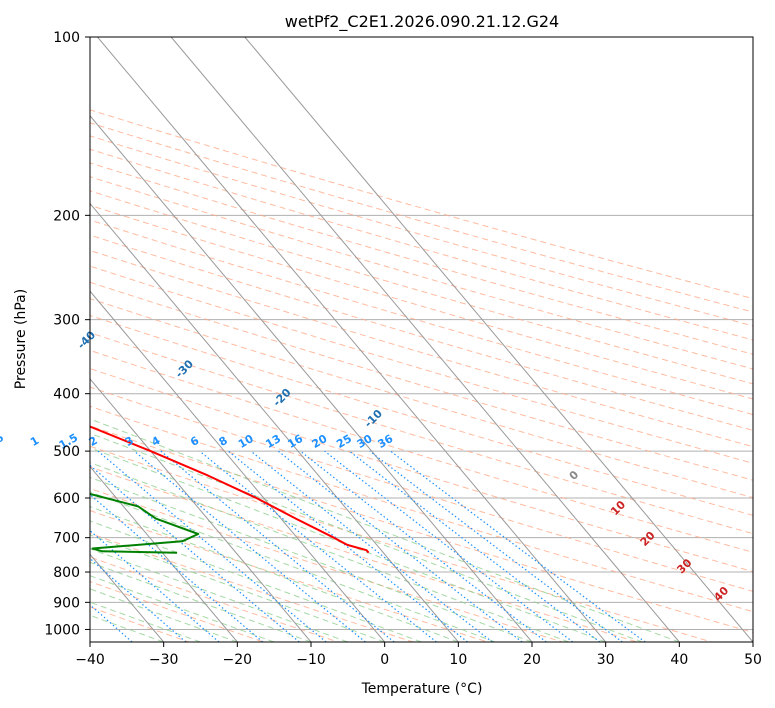 The width and height of the screenshot is (775, 708). Describe the element at coordinates (386, 441) in the screenshot. I see `mixing-ratio-label: 36` at that location.